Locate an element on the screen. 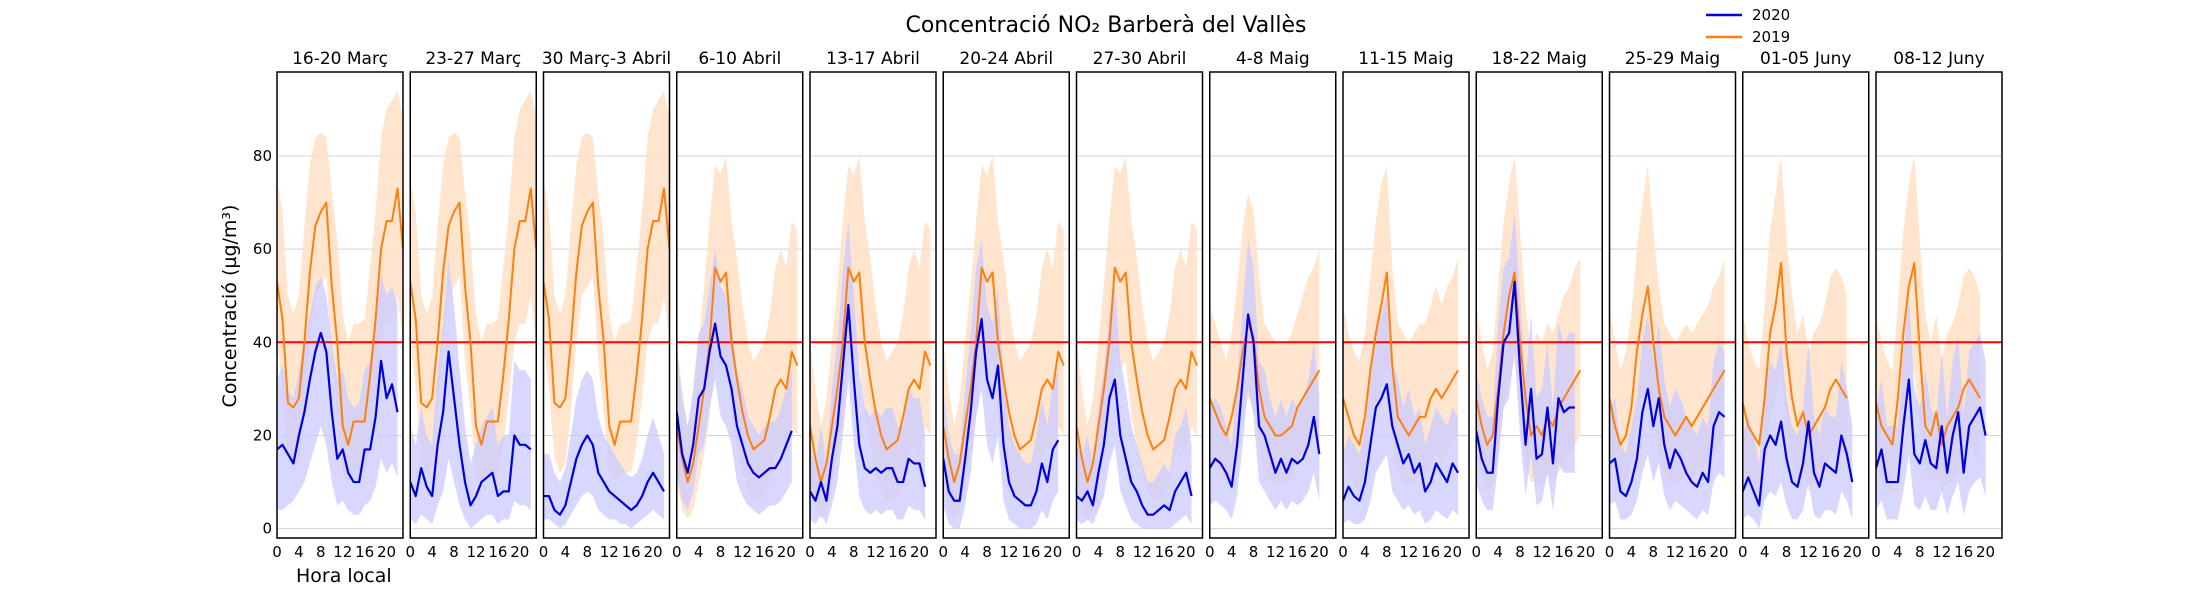 The image size is (2200, 600). panel-title: 6-10 Abril is located at coordinates (739, 59).